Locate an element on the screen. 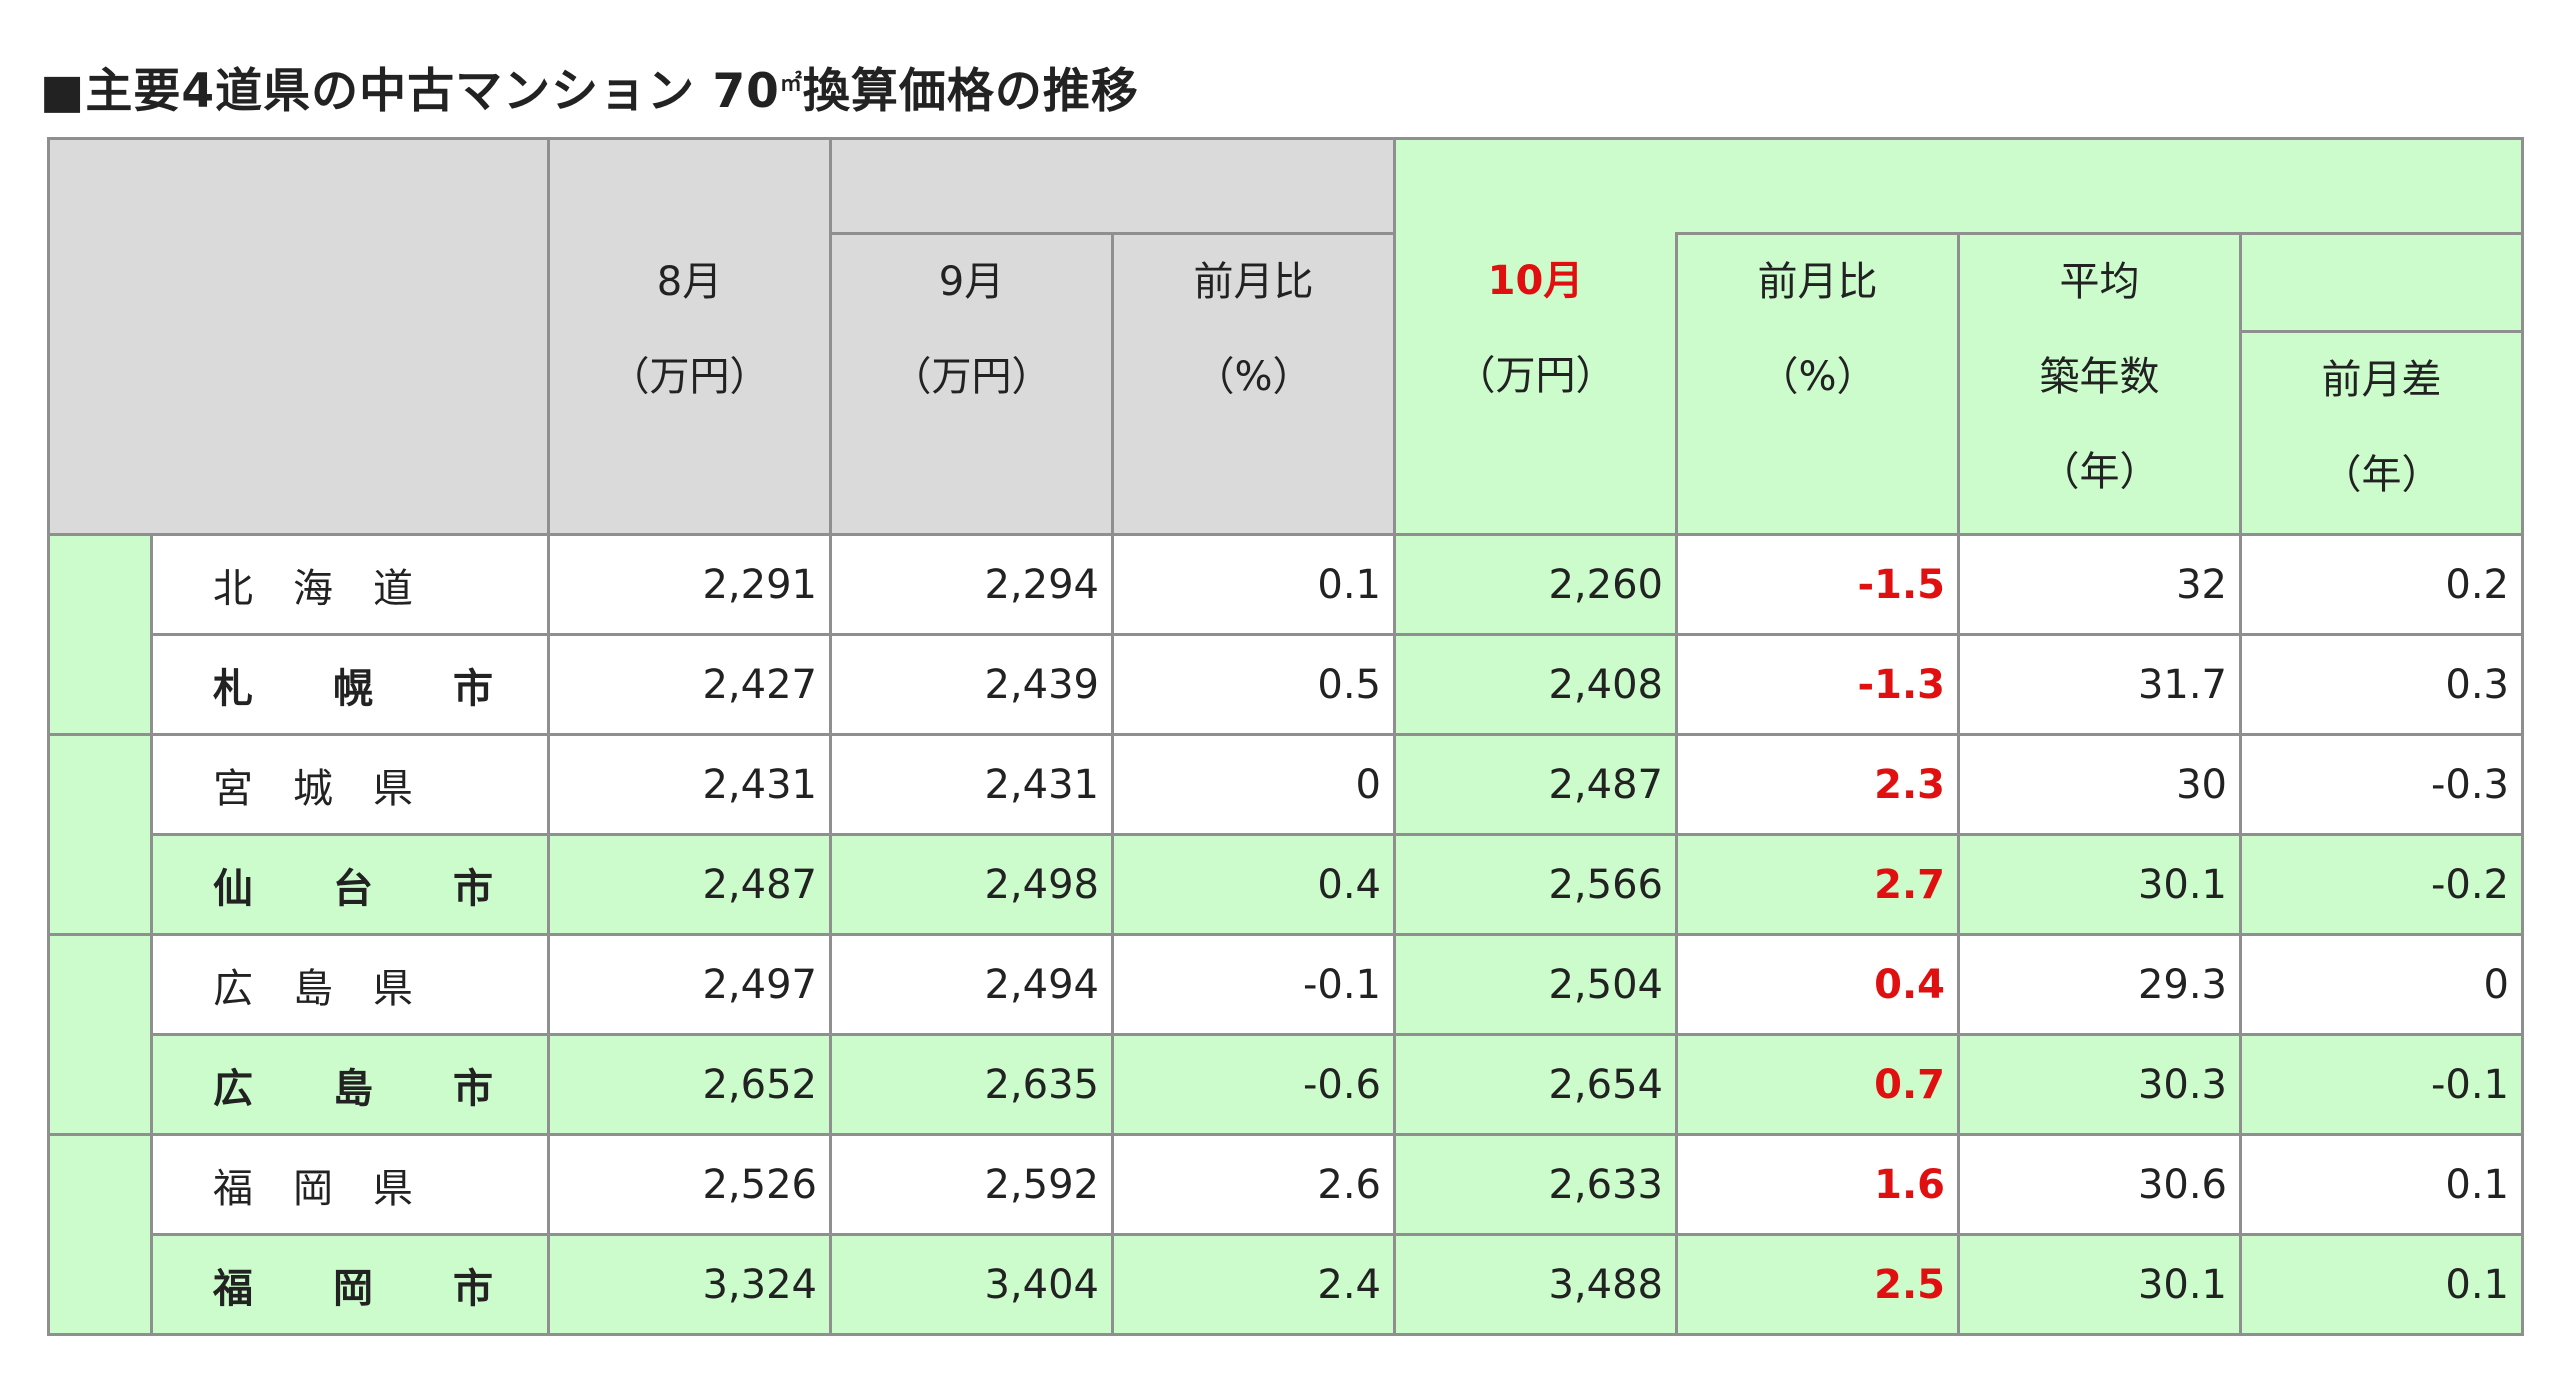  title-suffix: 換算価格の推移 is located at coordinates (970, 91).